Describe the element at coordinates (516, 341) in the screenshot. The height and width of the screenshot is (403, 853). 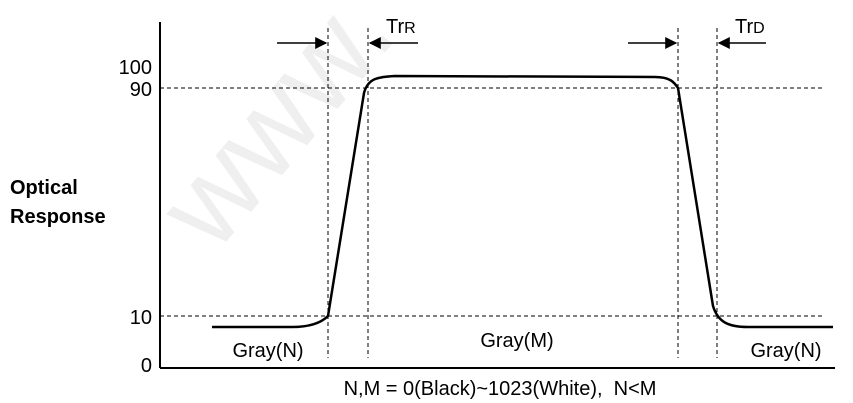
I see `region-label-middle: Gray(M)` at that location.